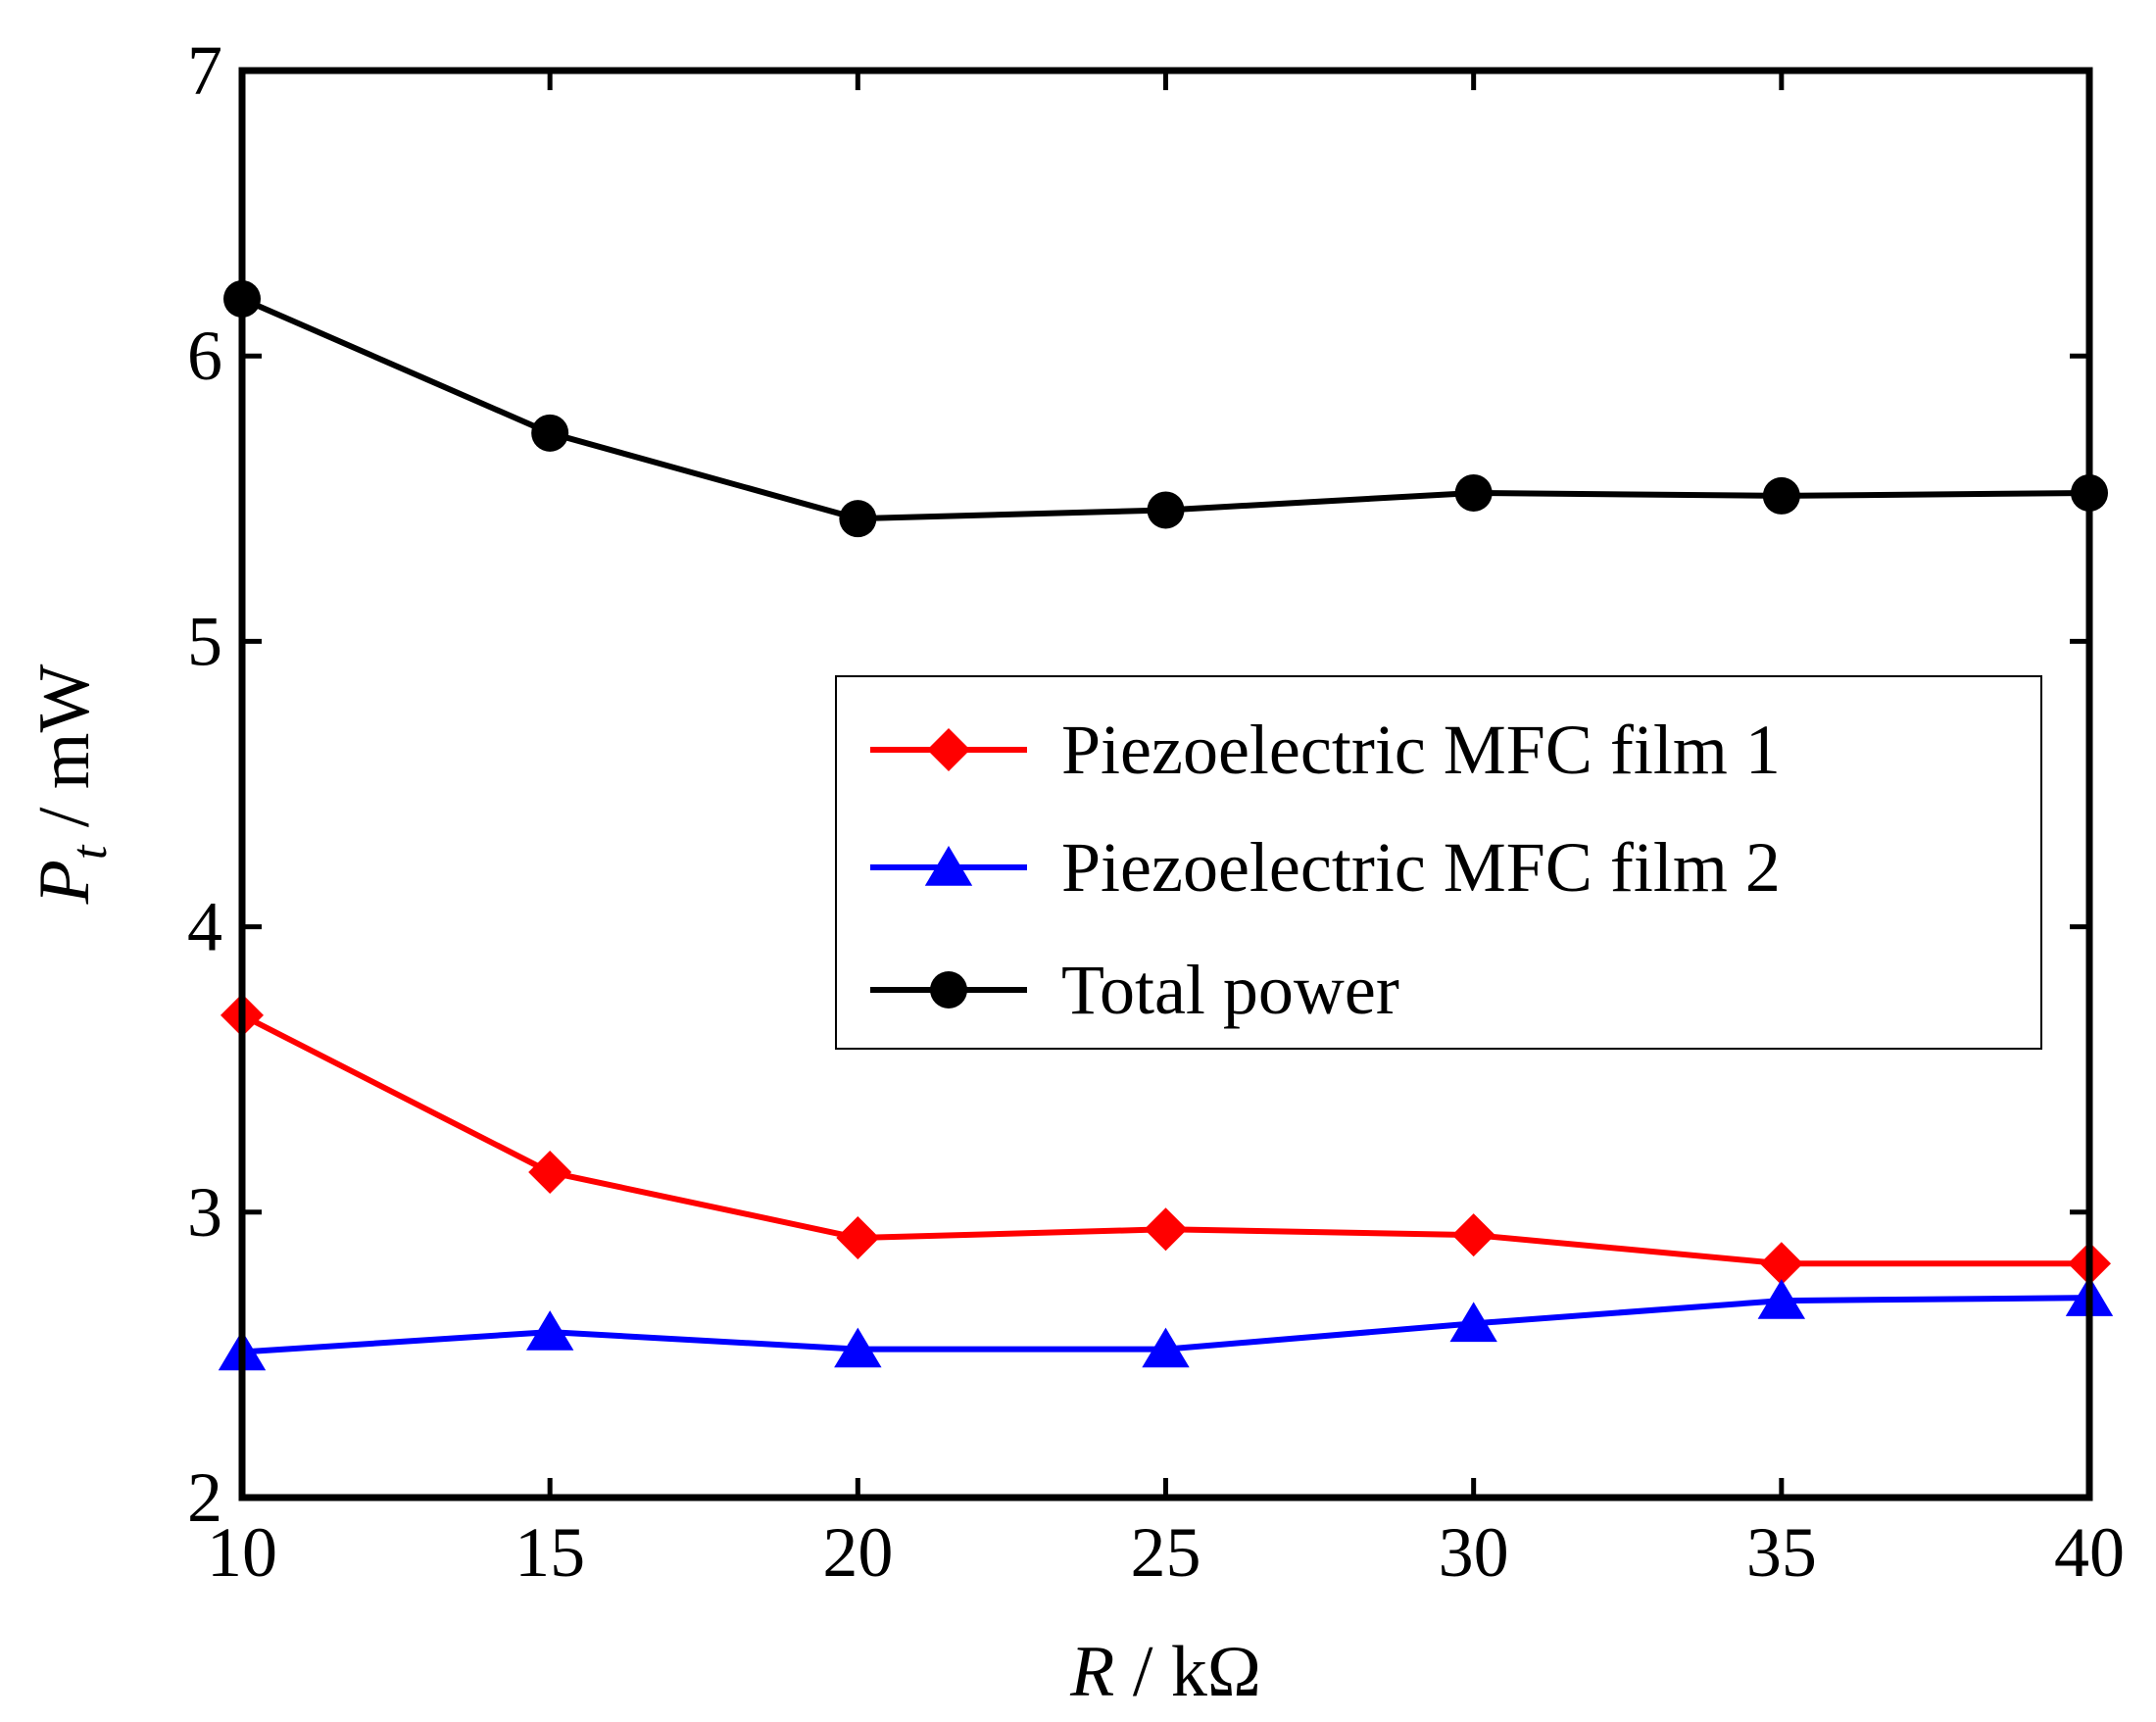 Image resolution: width=2156 pixels, height=1722 pixels. Describe the element at coordinates (1230, 990) in the screenshot. I see `legend-label: Total power` at that location.